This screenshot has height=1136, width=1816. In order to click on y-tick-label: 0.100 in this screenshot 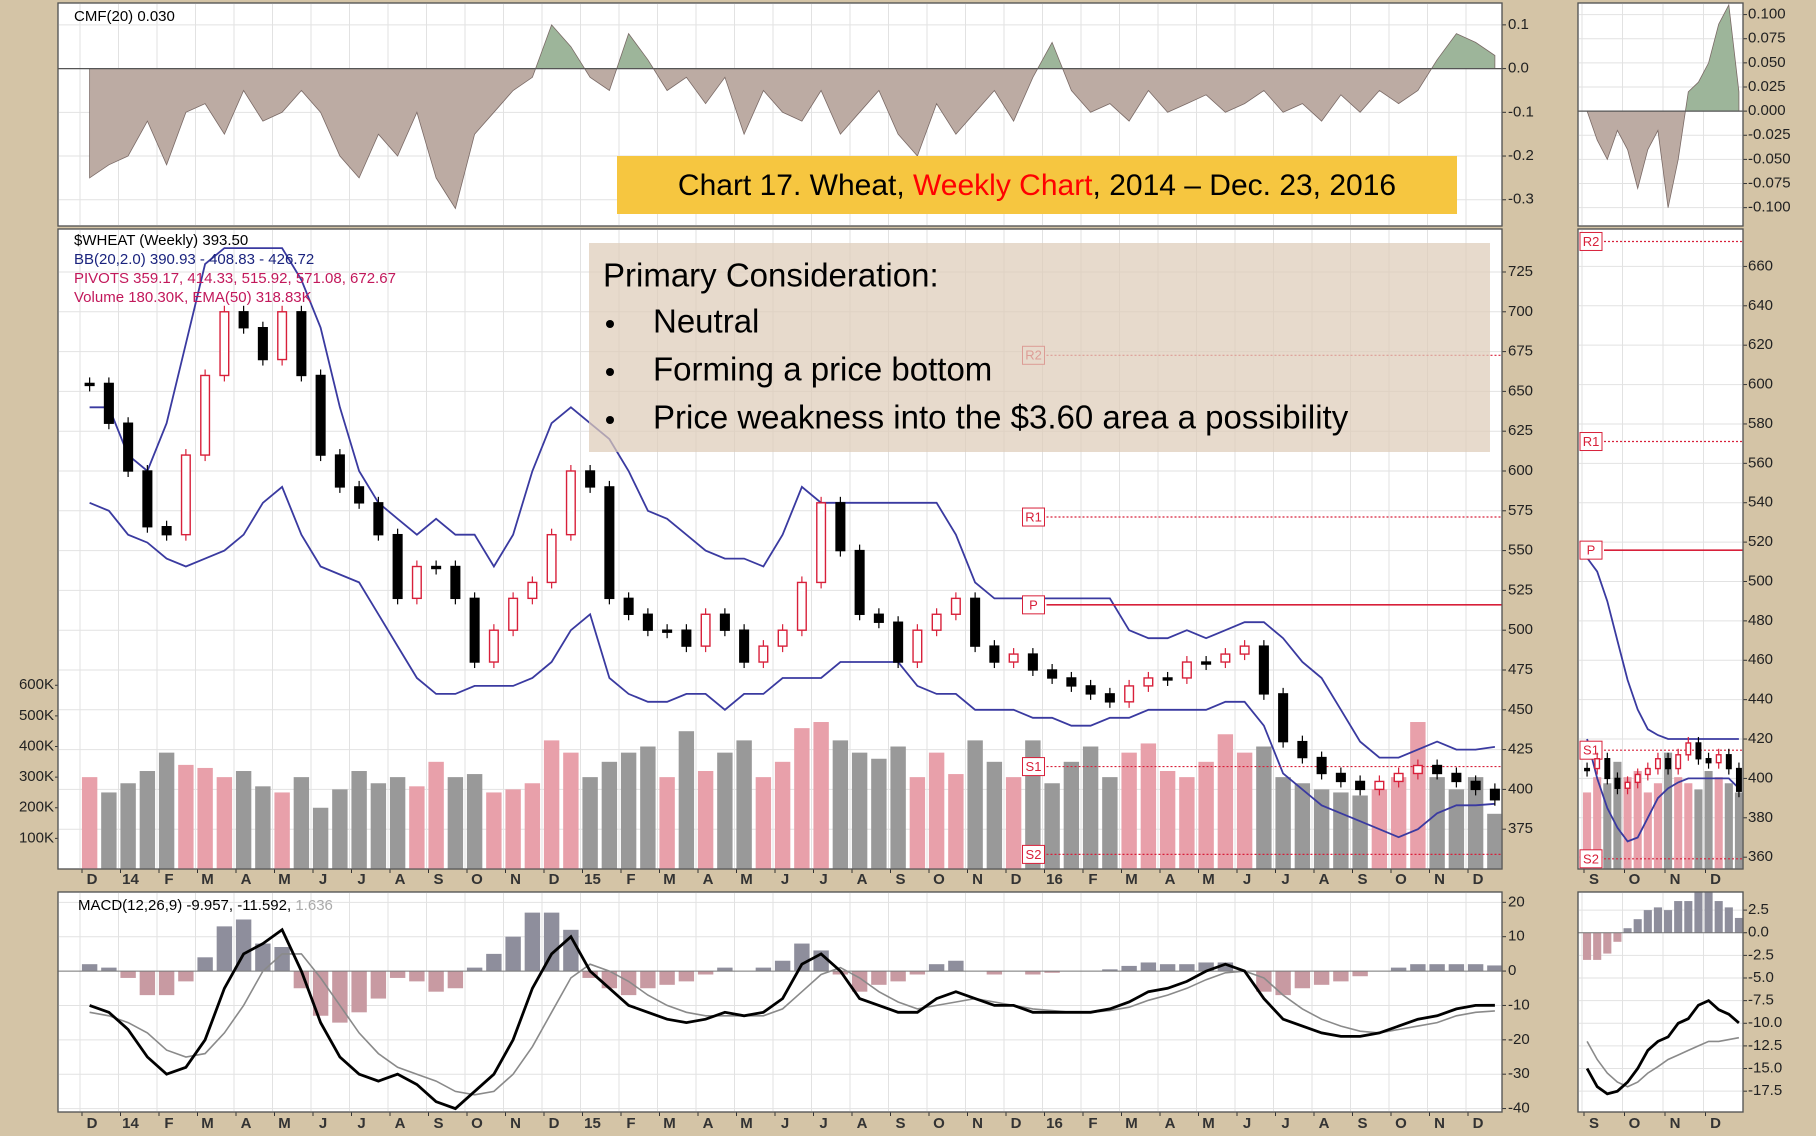, I will do `click(1767, 14)`.